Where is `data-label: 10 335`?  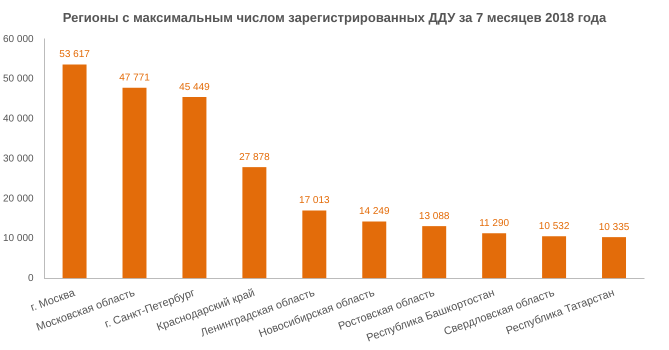
data-label: 10 335 is located at coordinates (614, 227).